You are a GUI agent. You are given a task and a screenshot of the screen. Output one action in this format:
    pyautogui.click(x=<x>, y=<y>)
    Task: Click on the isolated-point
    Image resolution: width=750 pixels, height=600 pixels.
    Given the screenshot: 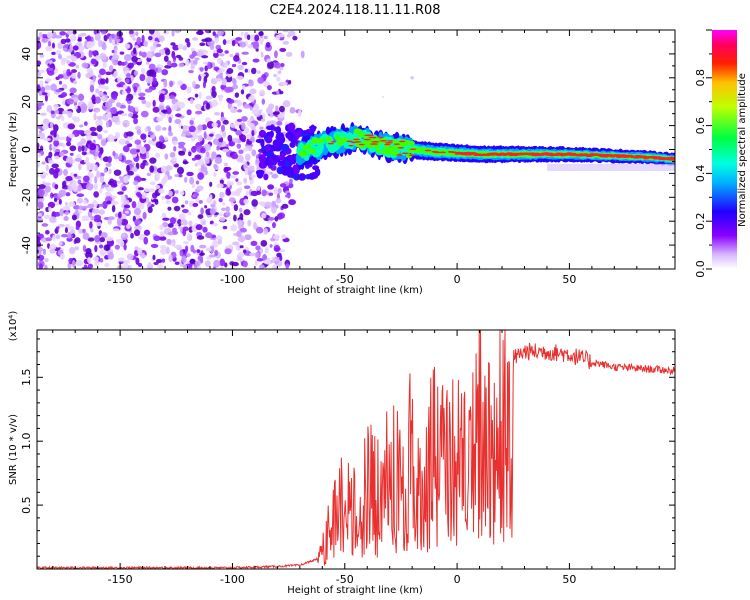 What is the action you would take?
    pyautogui.click(x=412, y=78)
    